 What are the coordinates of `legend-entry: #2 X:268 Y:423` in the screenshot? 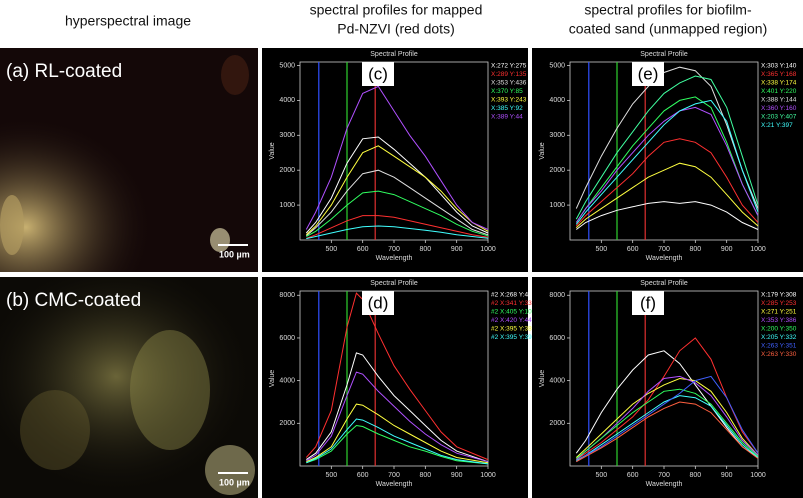 It's located at (513, 295).